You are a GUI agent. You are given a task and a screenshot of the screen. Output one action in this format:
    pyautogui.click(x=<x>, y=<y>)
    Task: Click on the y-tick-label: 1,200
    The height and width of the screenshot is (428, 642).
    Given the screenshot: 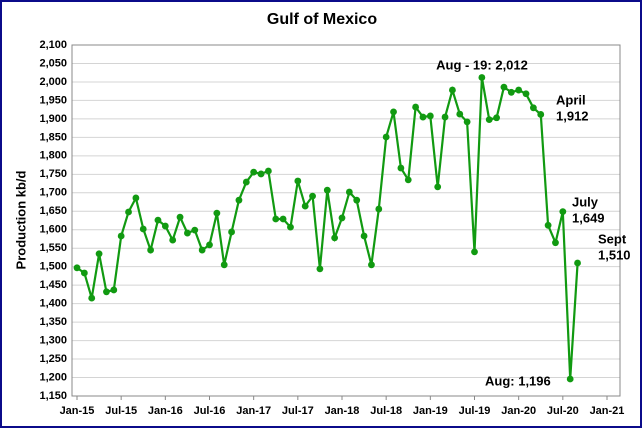 What is the action you would take?
    pyautogui.click(x=53, y=377)
    